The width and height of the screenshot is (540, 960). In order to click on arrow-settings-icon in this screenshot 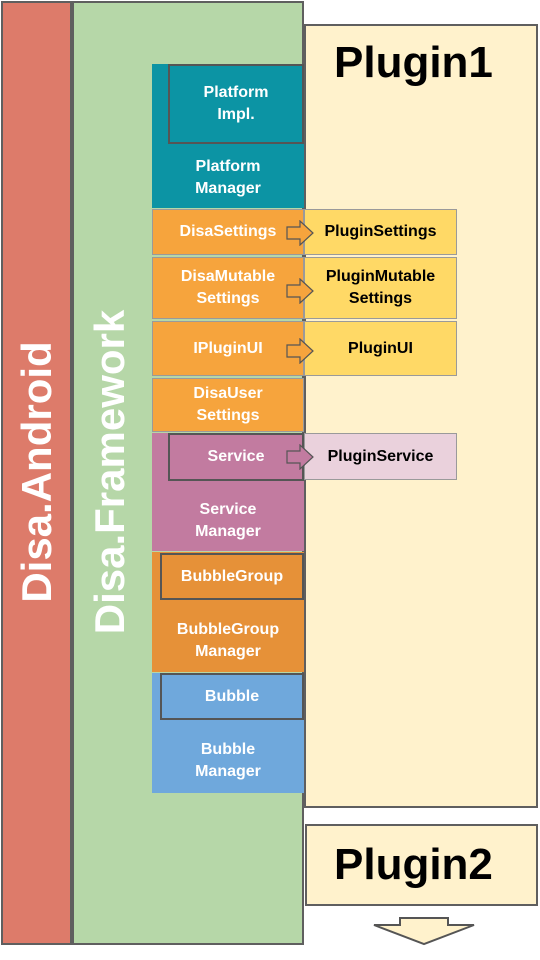, I will do `click(300, 233)`.